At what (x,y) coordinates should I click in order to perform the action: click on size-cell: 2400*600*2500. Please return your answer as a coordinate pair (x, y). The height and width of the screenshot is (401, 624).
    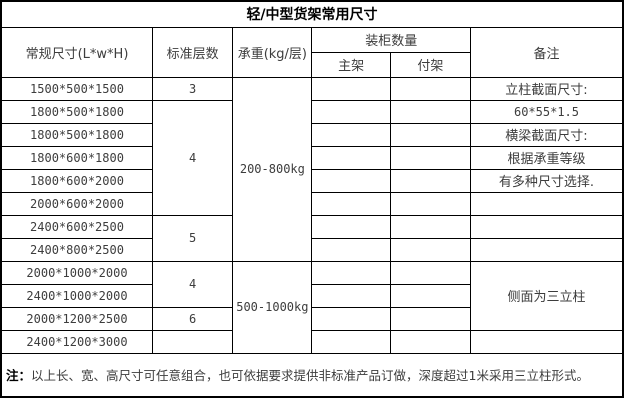
    Looking at the image, I should click on (76, 226).